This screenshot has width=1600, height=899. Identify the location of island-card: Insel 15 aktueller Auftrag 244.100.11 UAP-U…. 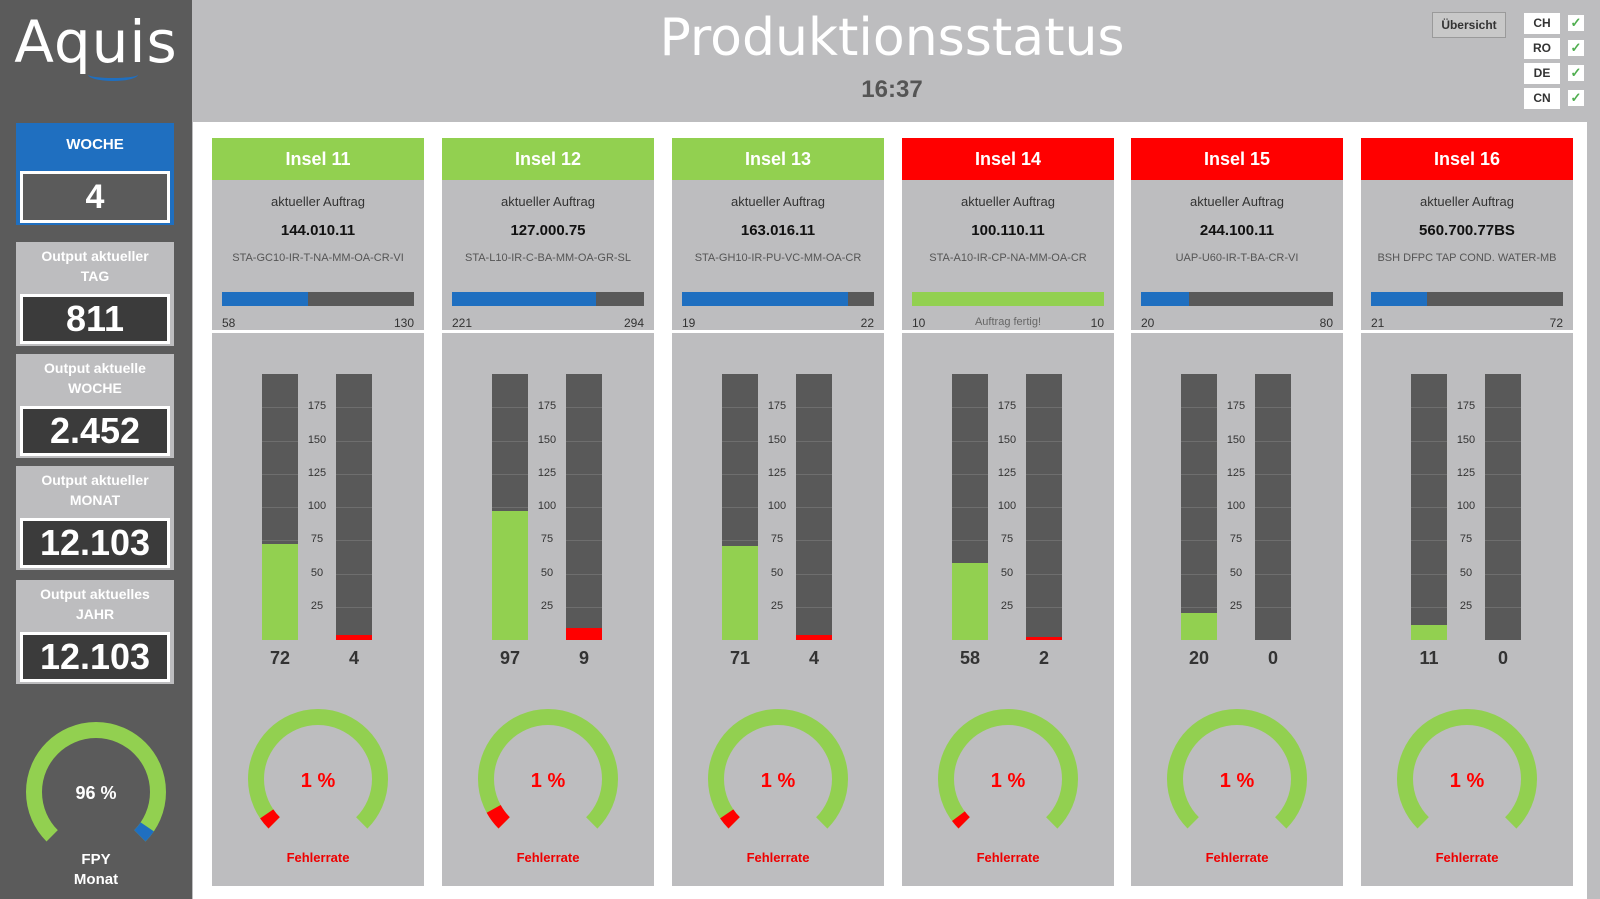
(1237, 512).